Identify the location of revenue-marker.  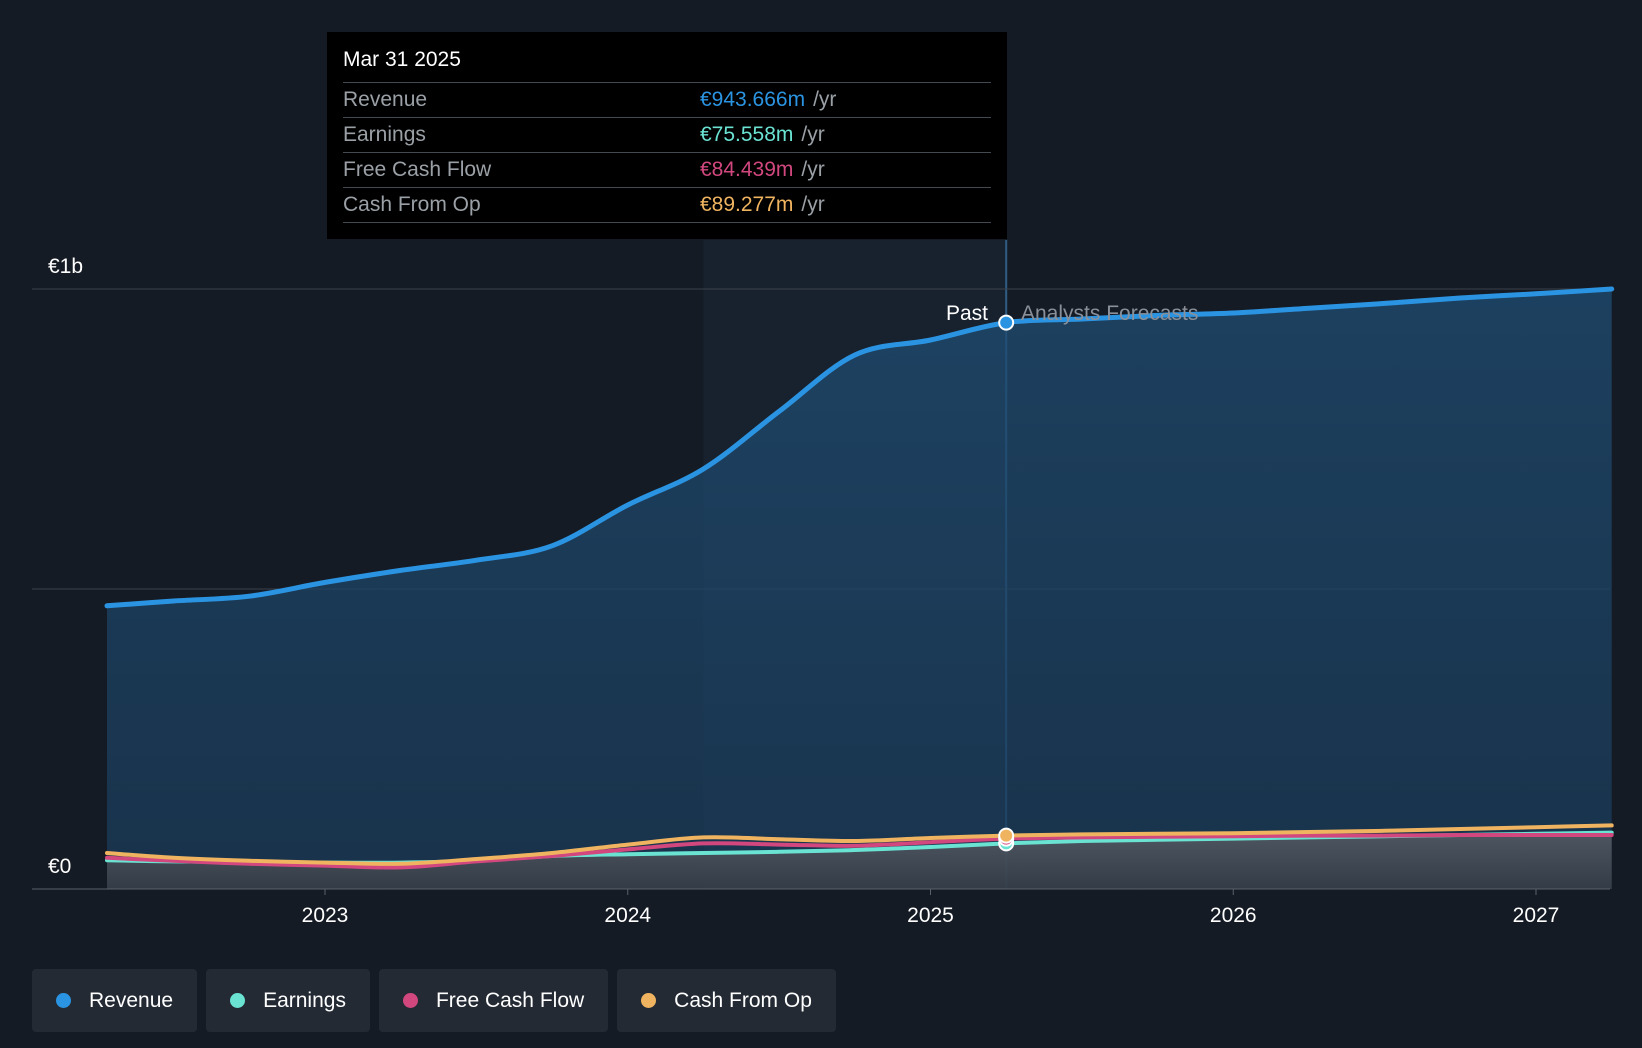
(1006, 322).